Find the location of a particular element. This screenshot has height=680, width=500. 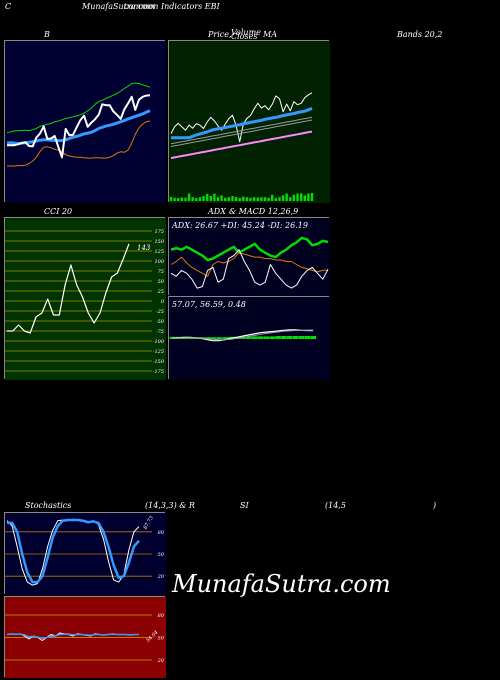

watermark: MunafaSutra.com is located at coordinates (281, 584).